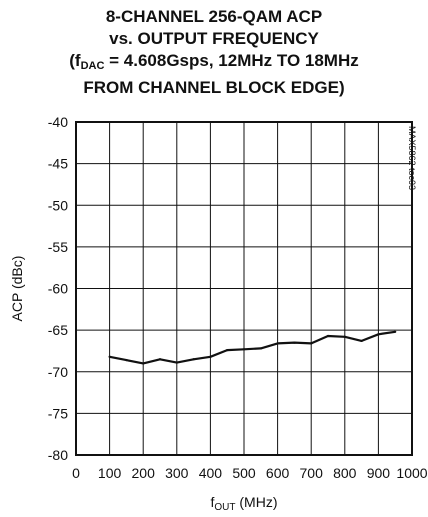  Describe the element at coordinates (214, 87) in the screenshot. I see `title-line-4: FROM CHANNEL BLOCK EDGE)` at that location.